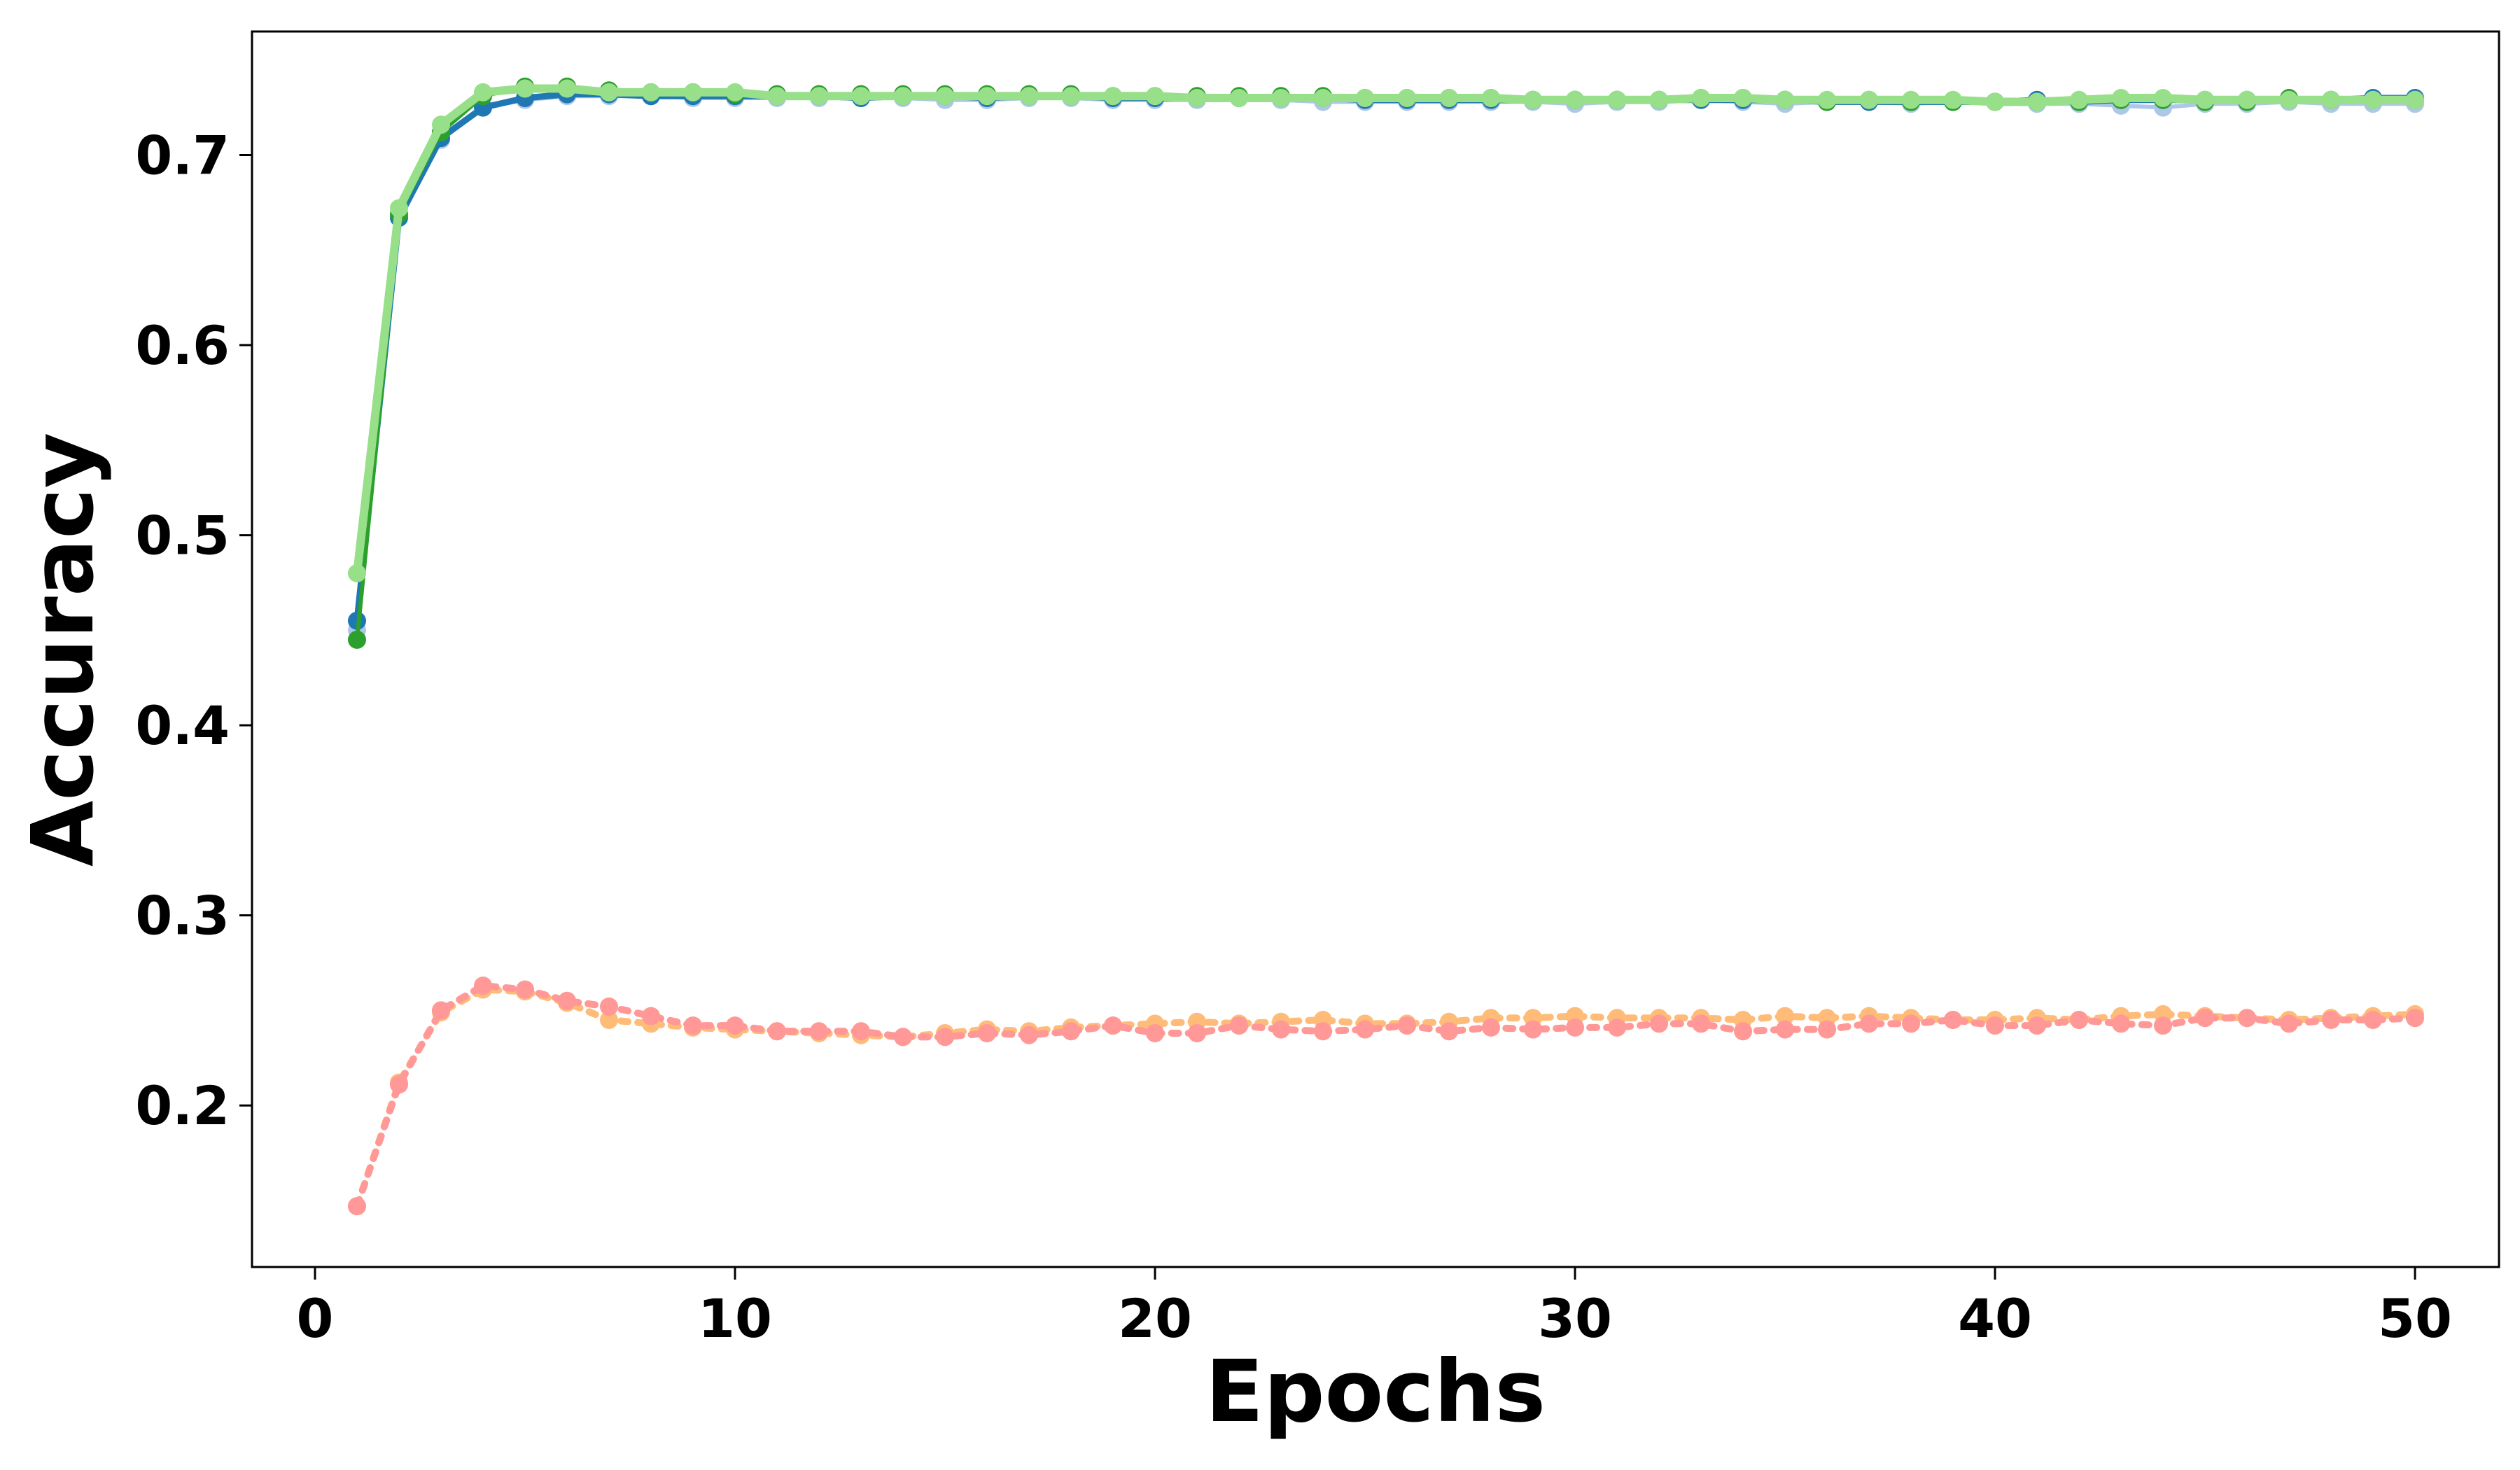  Describe the element at coordinates (1995, 1318) in the screenshot. I see `x-tick-label: 40` at that location.